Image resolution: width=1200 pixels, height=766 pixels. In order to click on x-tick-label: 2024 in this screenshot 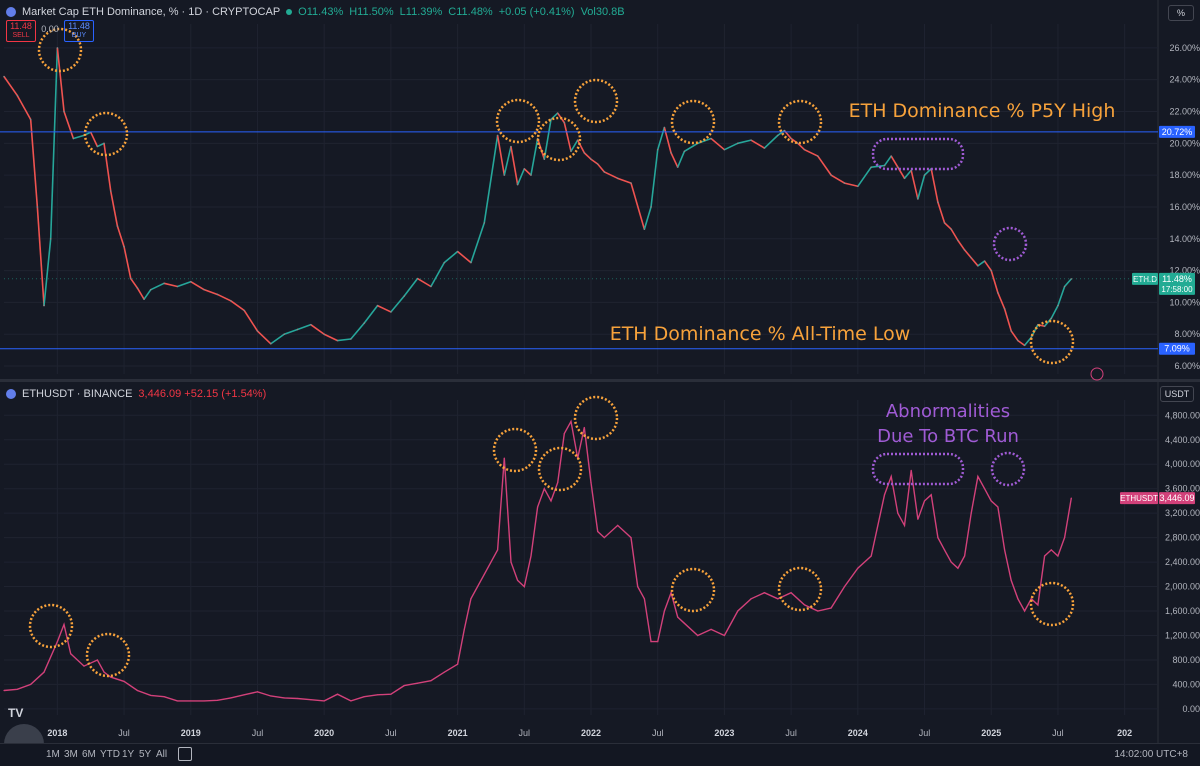, I will do `click(858, 733)`.